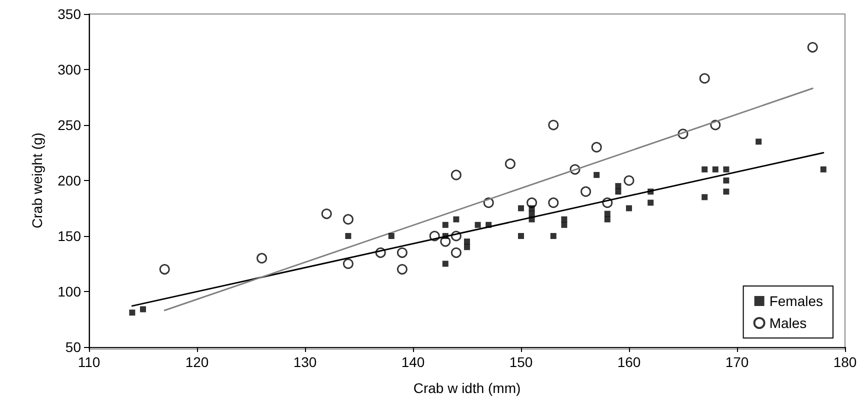 The image size is (863, 400). What do you see at coordinates (629, 362) in the screenshot?
I see `x-tick-label: 160` at bounding box center [629, 362].